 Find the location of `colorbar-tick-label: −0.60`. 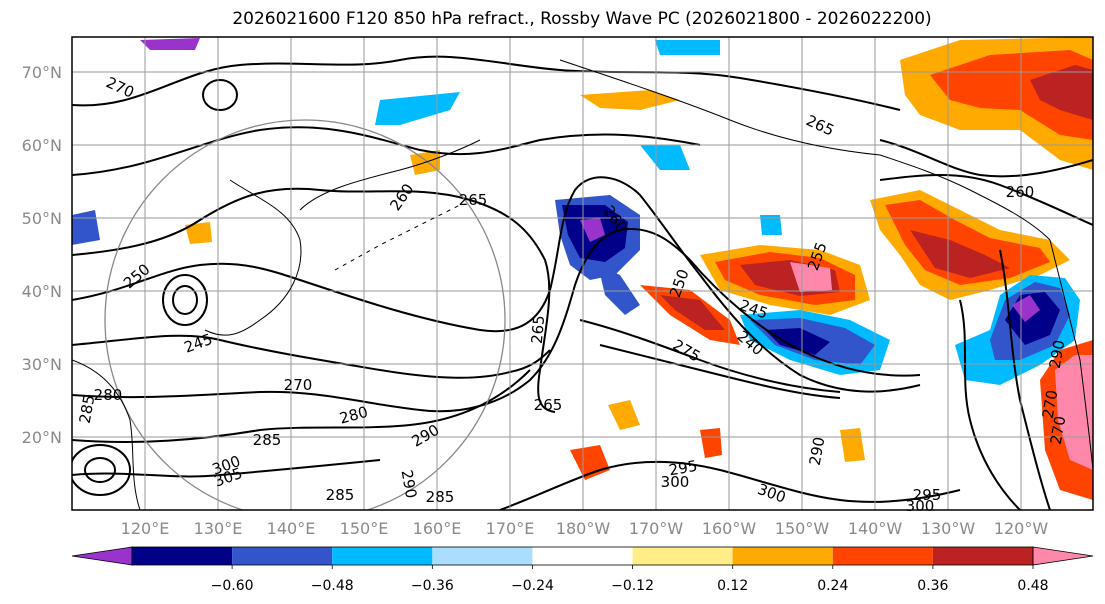

colorbar-tick-label: −0.60 is located at coordinates (232, 586).